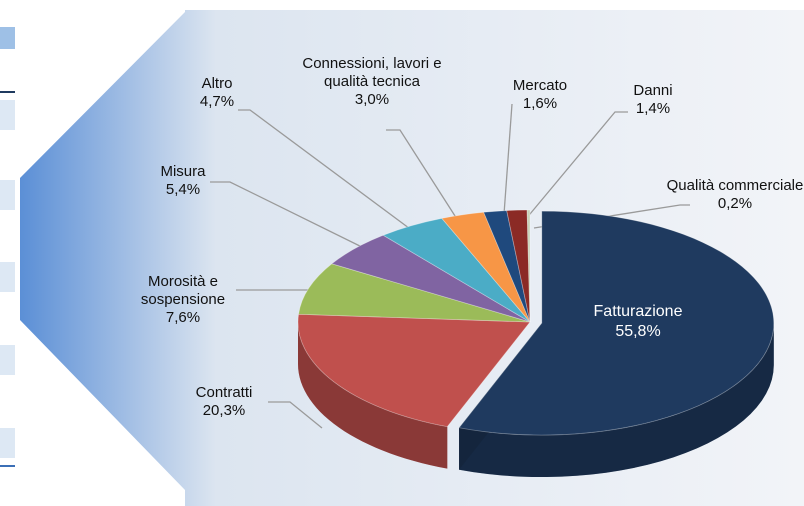 The height and width of the screenshot is (506, 804). Describe the element at coordinates (540, 85) in the screenshot. I see `category-label: Mercato` at that location.